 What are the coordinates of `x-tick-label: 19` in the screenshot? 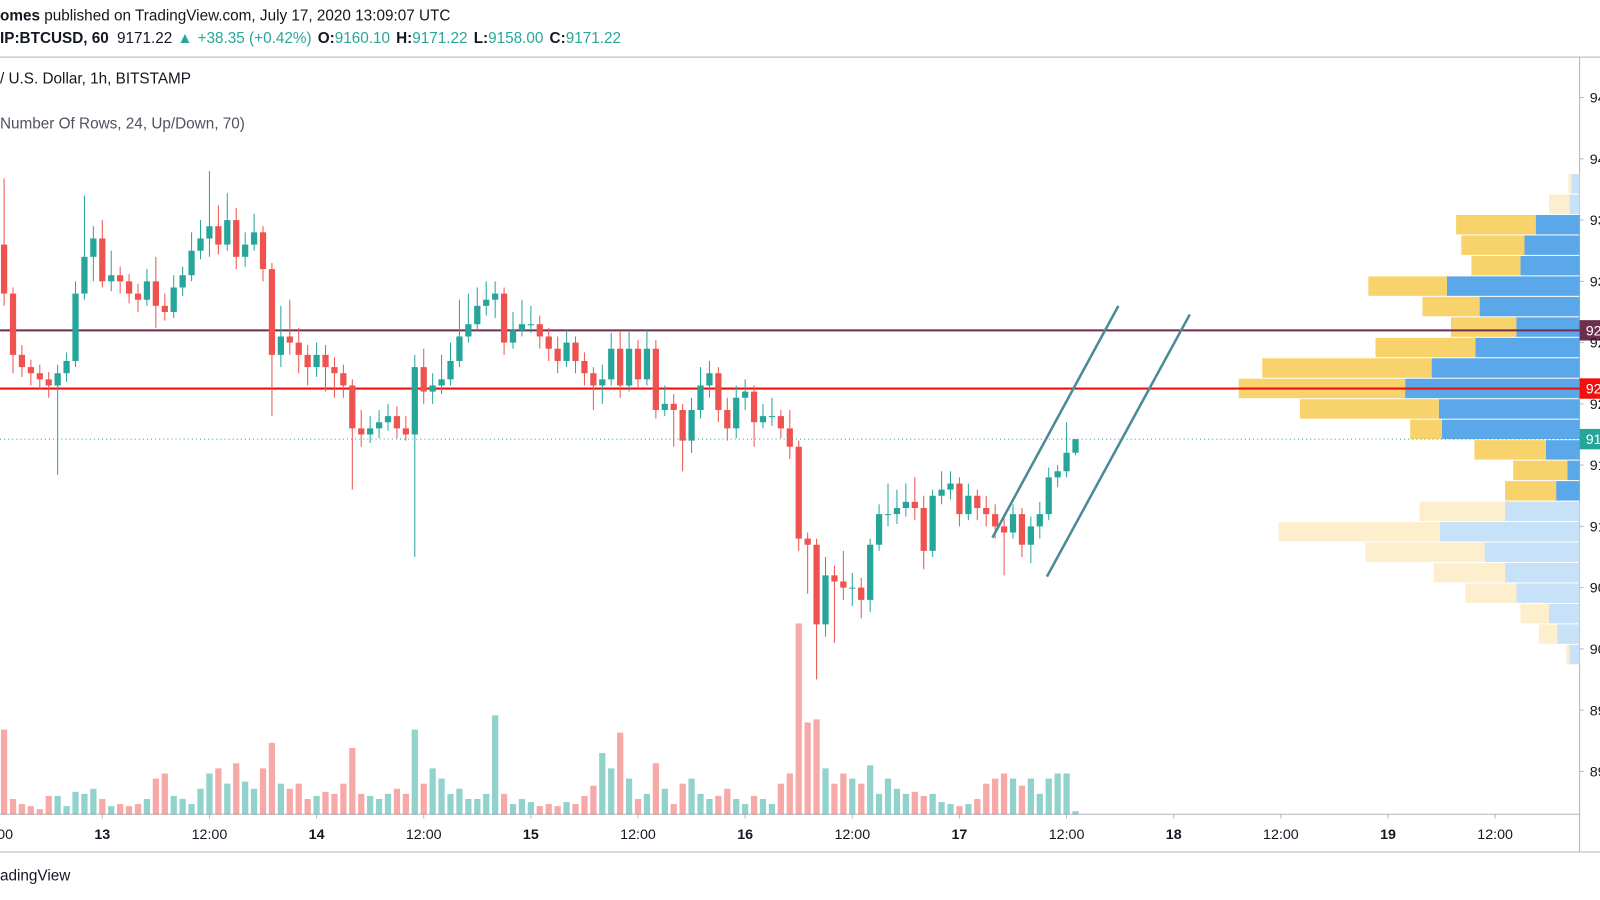 It's located at (1388, 835).